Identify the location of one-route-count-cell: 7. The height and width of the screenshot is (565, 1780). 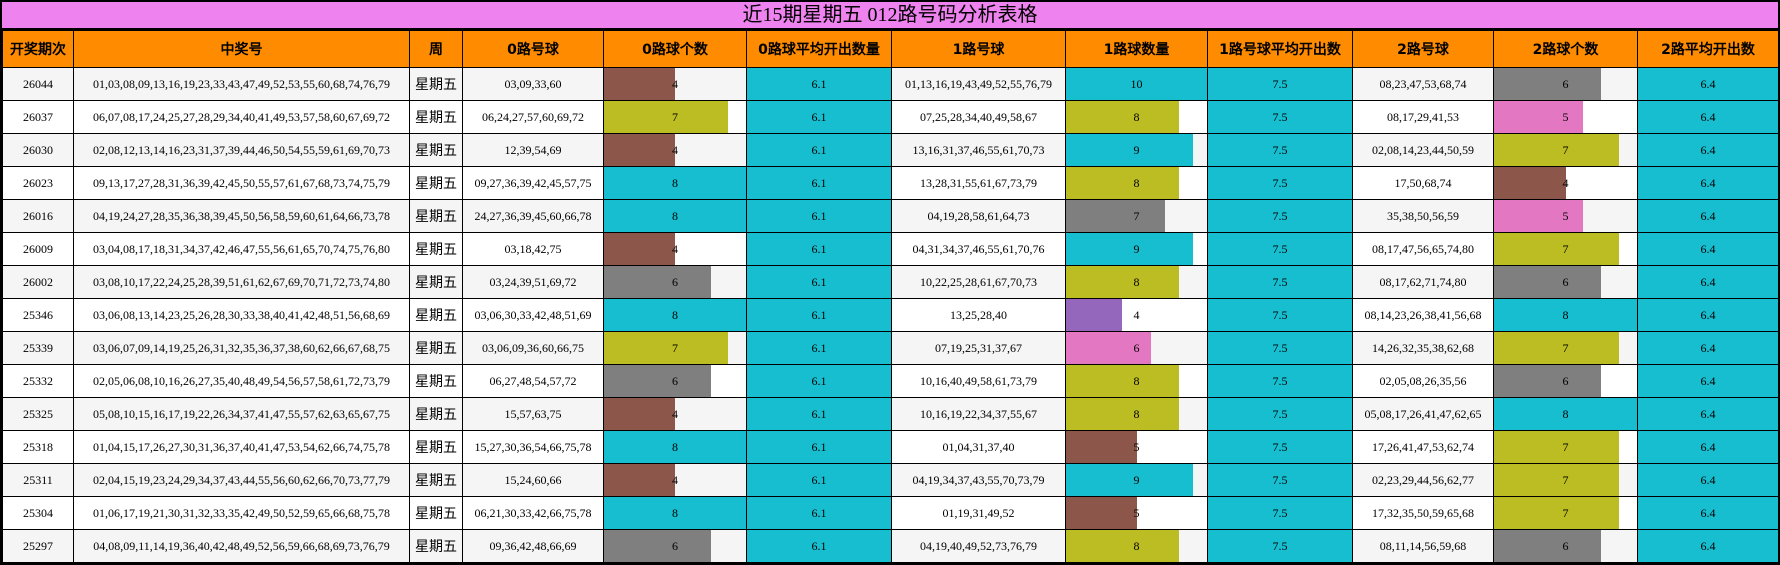
(1136, 216).